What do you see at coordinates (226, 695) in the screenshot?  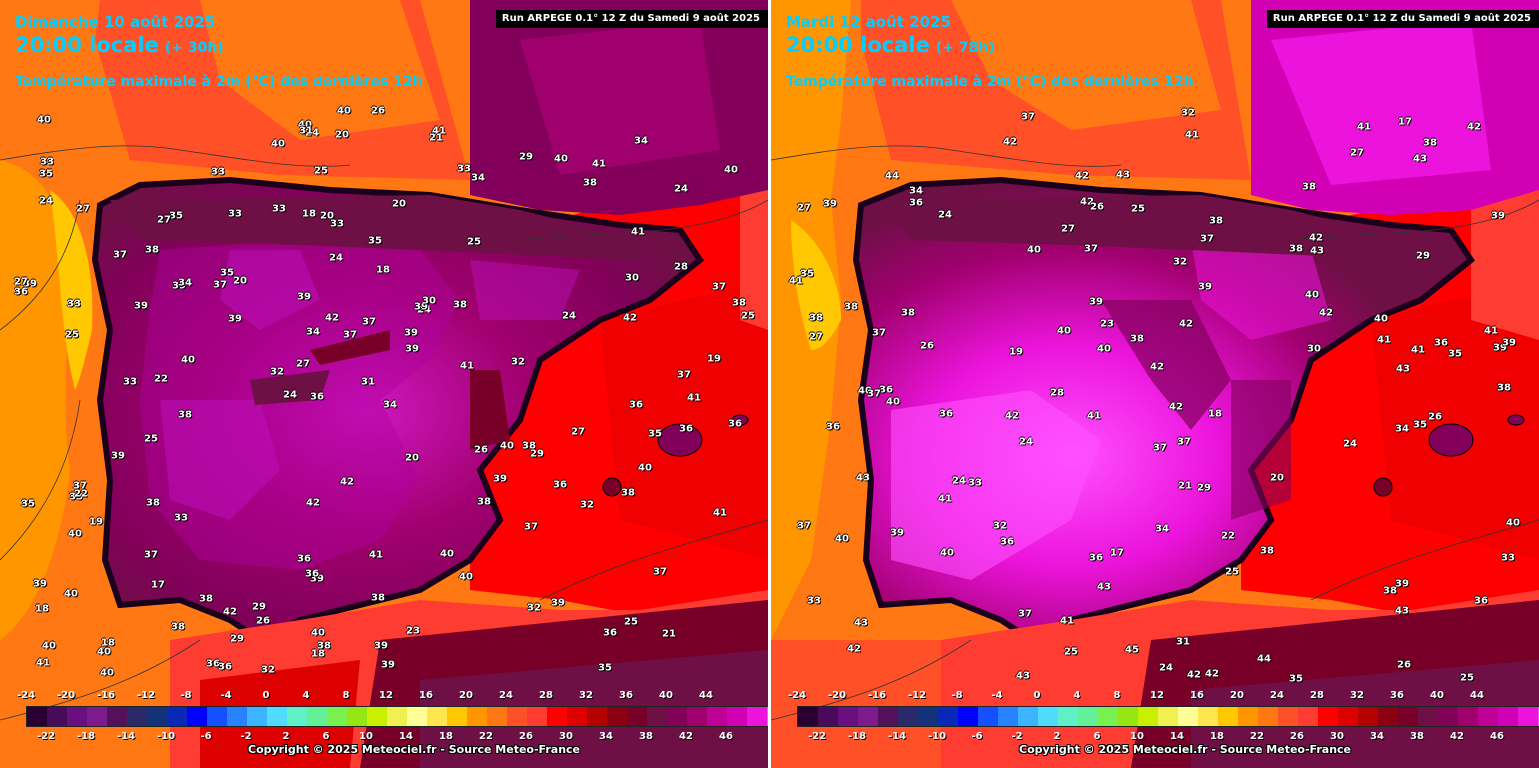 I see `legend-tick-label: -4` at bounding box center [226, 695].